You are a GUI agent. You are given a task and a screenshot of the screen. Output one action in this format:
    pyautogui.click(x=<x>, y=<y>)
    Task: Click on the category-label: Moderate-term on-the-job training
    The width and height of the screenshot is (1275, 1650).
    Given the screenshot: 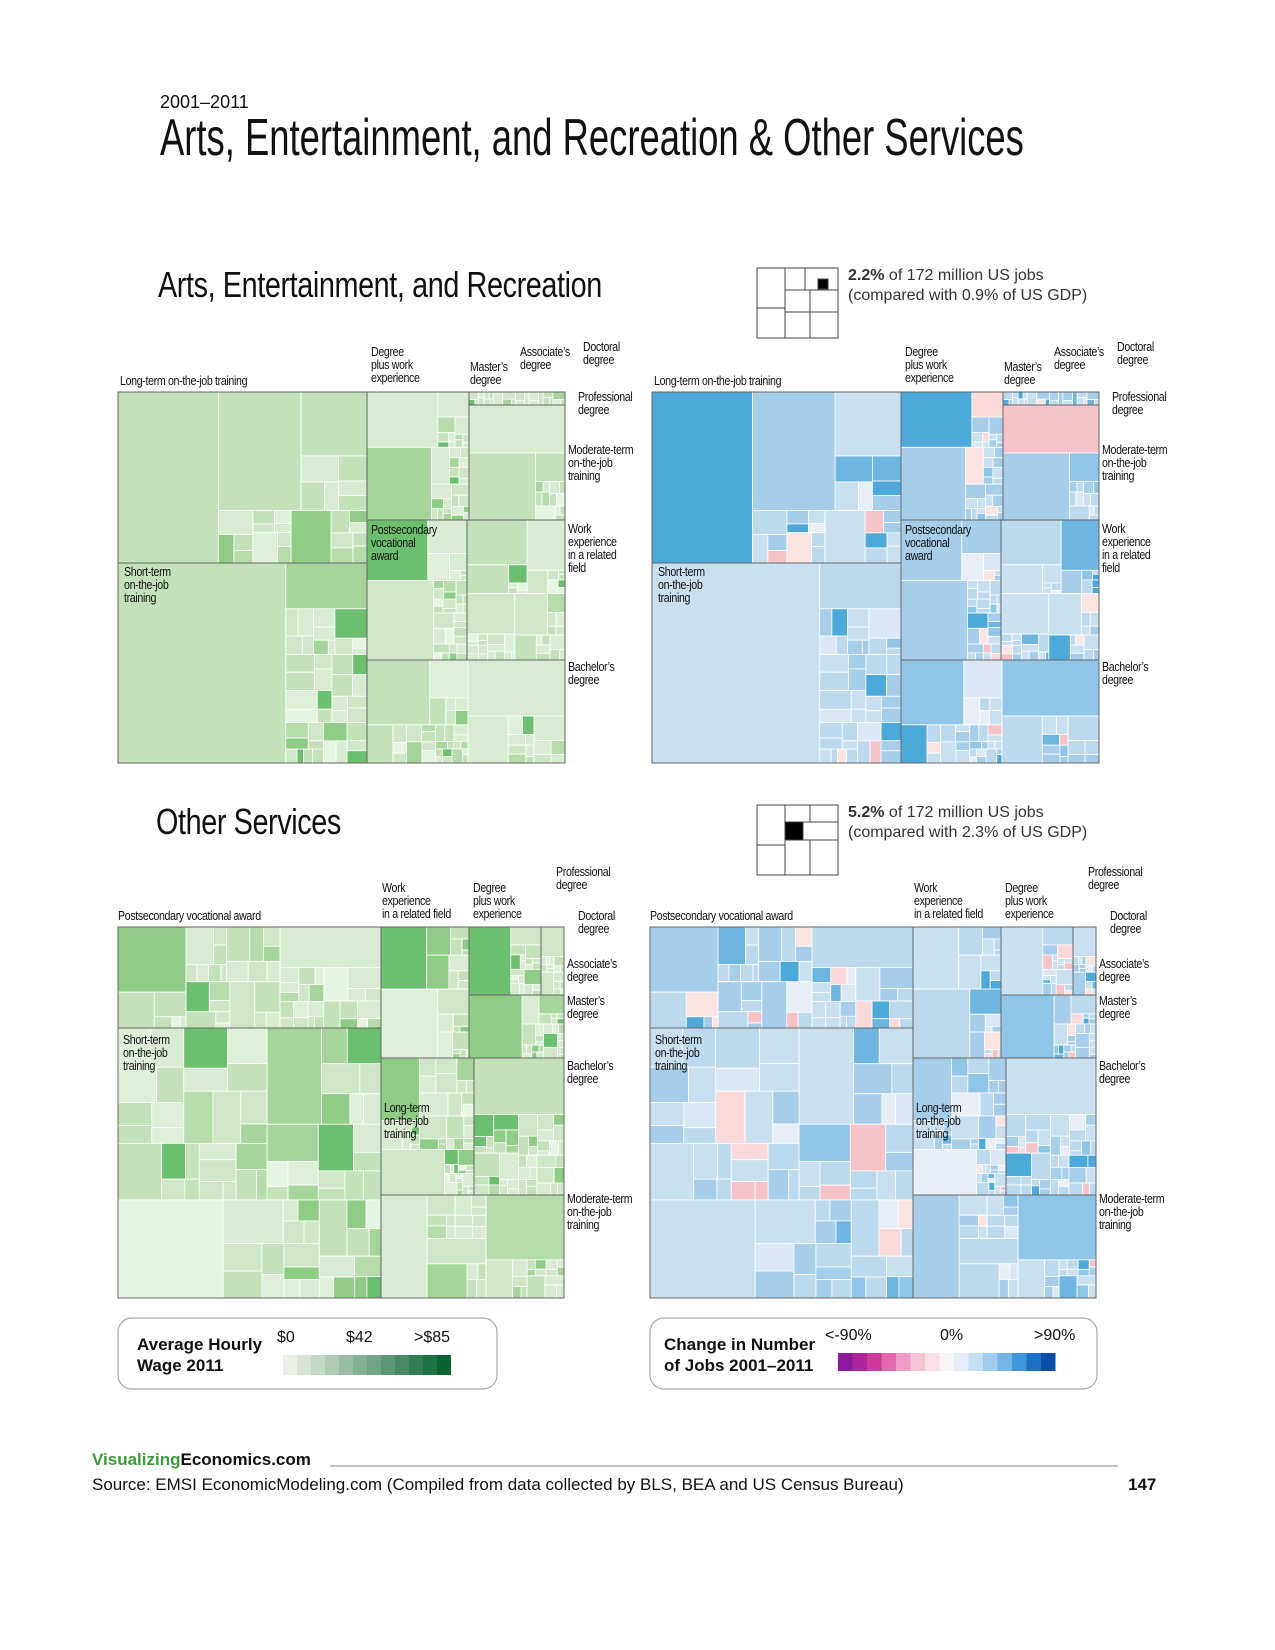 What is the action you would take?
    pyautogui.click(x=1135, y=463)
    